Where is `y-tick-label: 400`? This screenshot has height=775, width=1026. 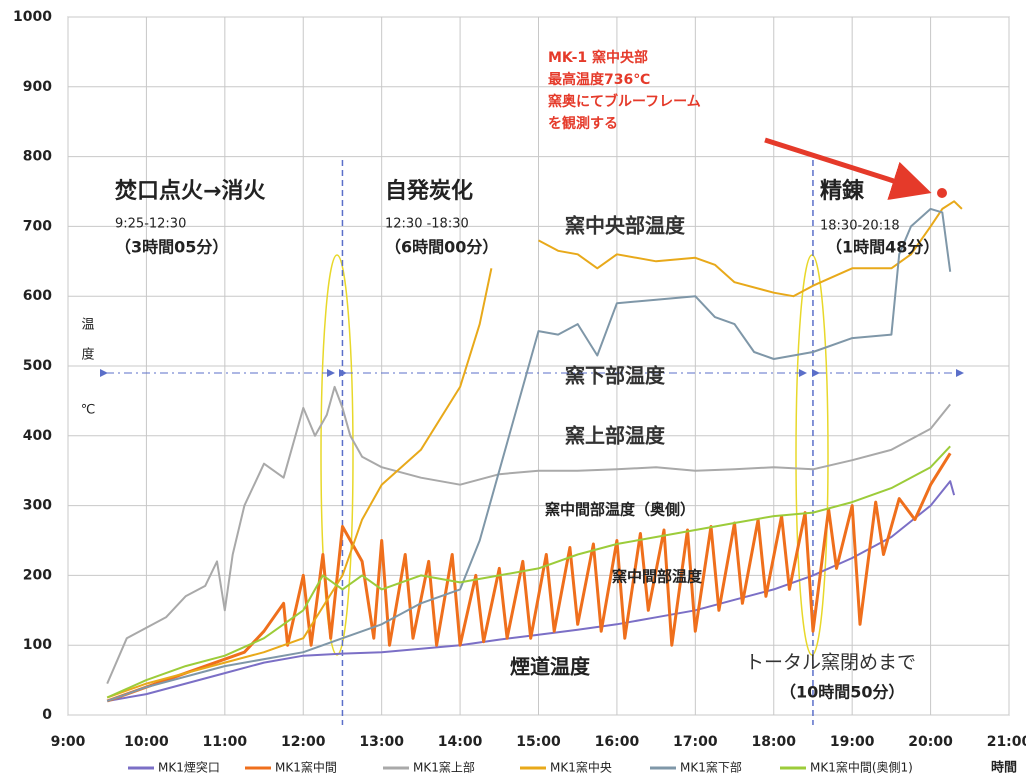 y-tick-label: 400 is located at coordinates (37, 436).